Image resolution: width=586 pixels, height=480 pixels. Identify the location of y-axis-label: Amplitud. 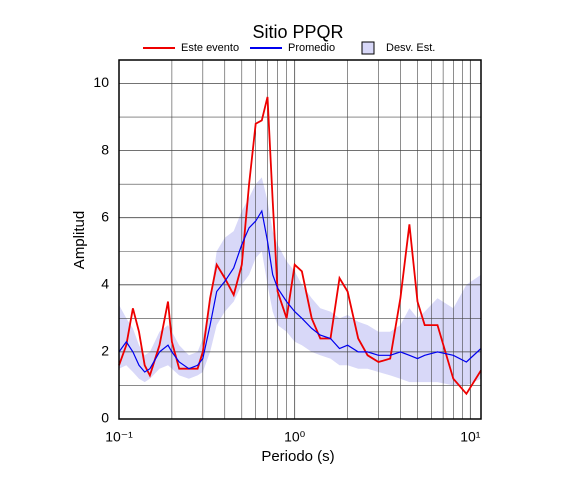
(79, 240).